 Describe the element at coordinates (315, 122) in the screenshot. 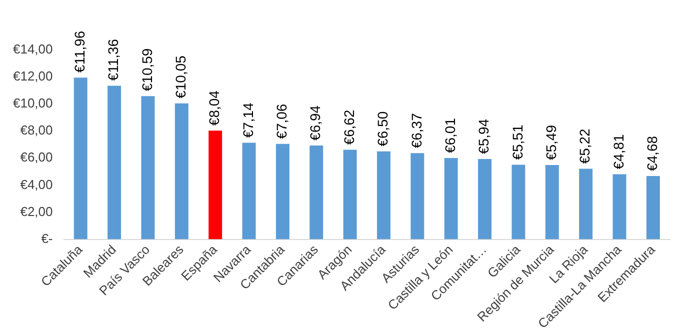

I see `data-label: €6,94` at that location.